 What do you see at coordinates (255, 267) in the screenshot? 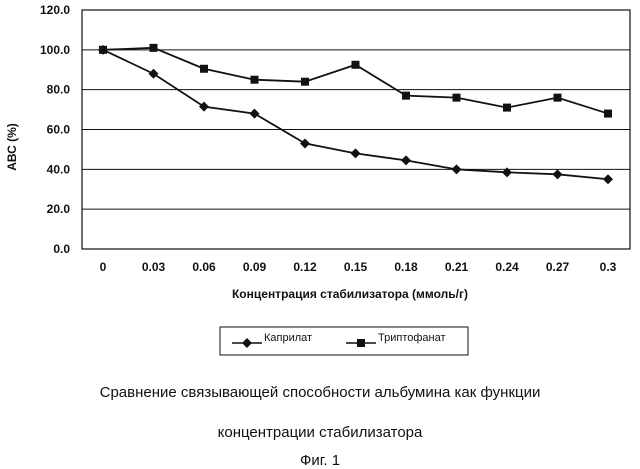
I see `x-tick-label: 0.09` at bounding box center [255, 267].